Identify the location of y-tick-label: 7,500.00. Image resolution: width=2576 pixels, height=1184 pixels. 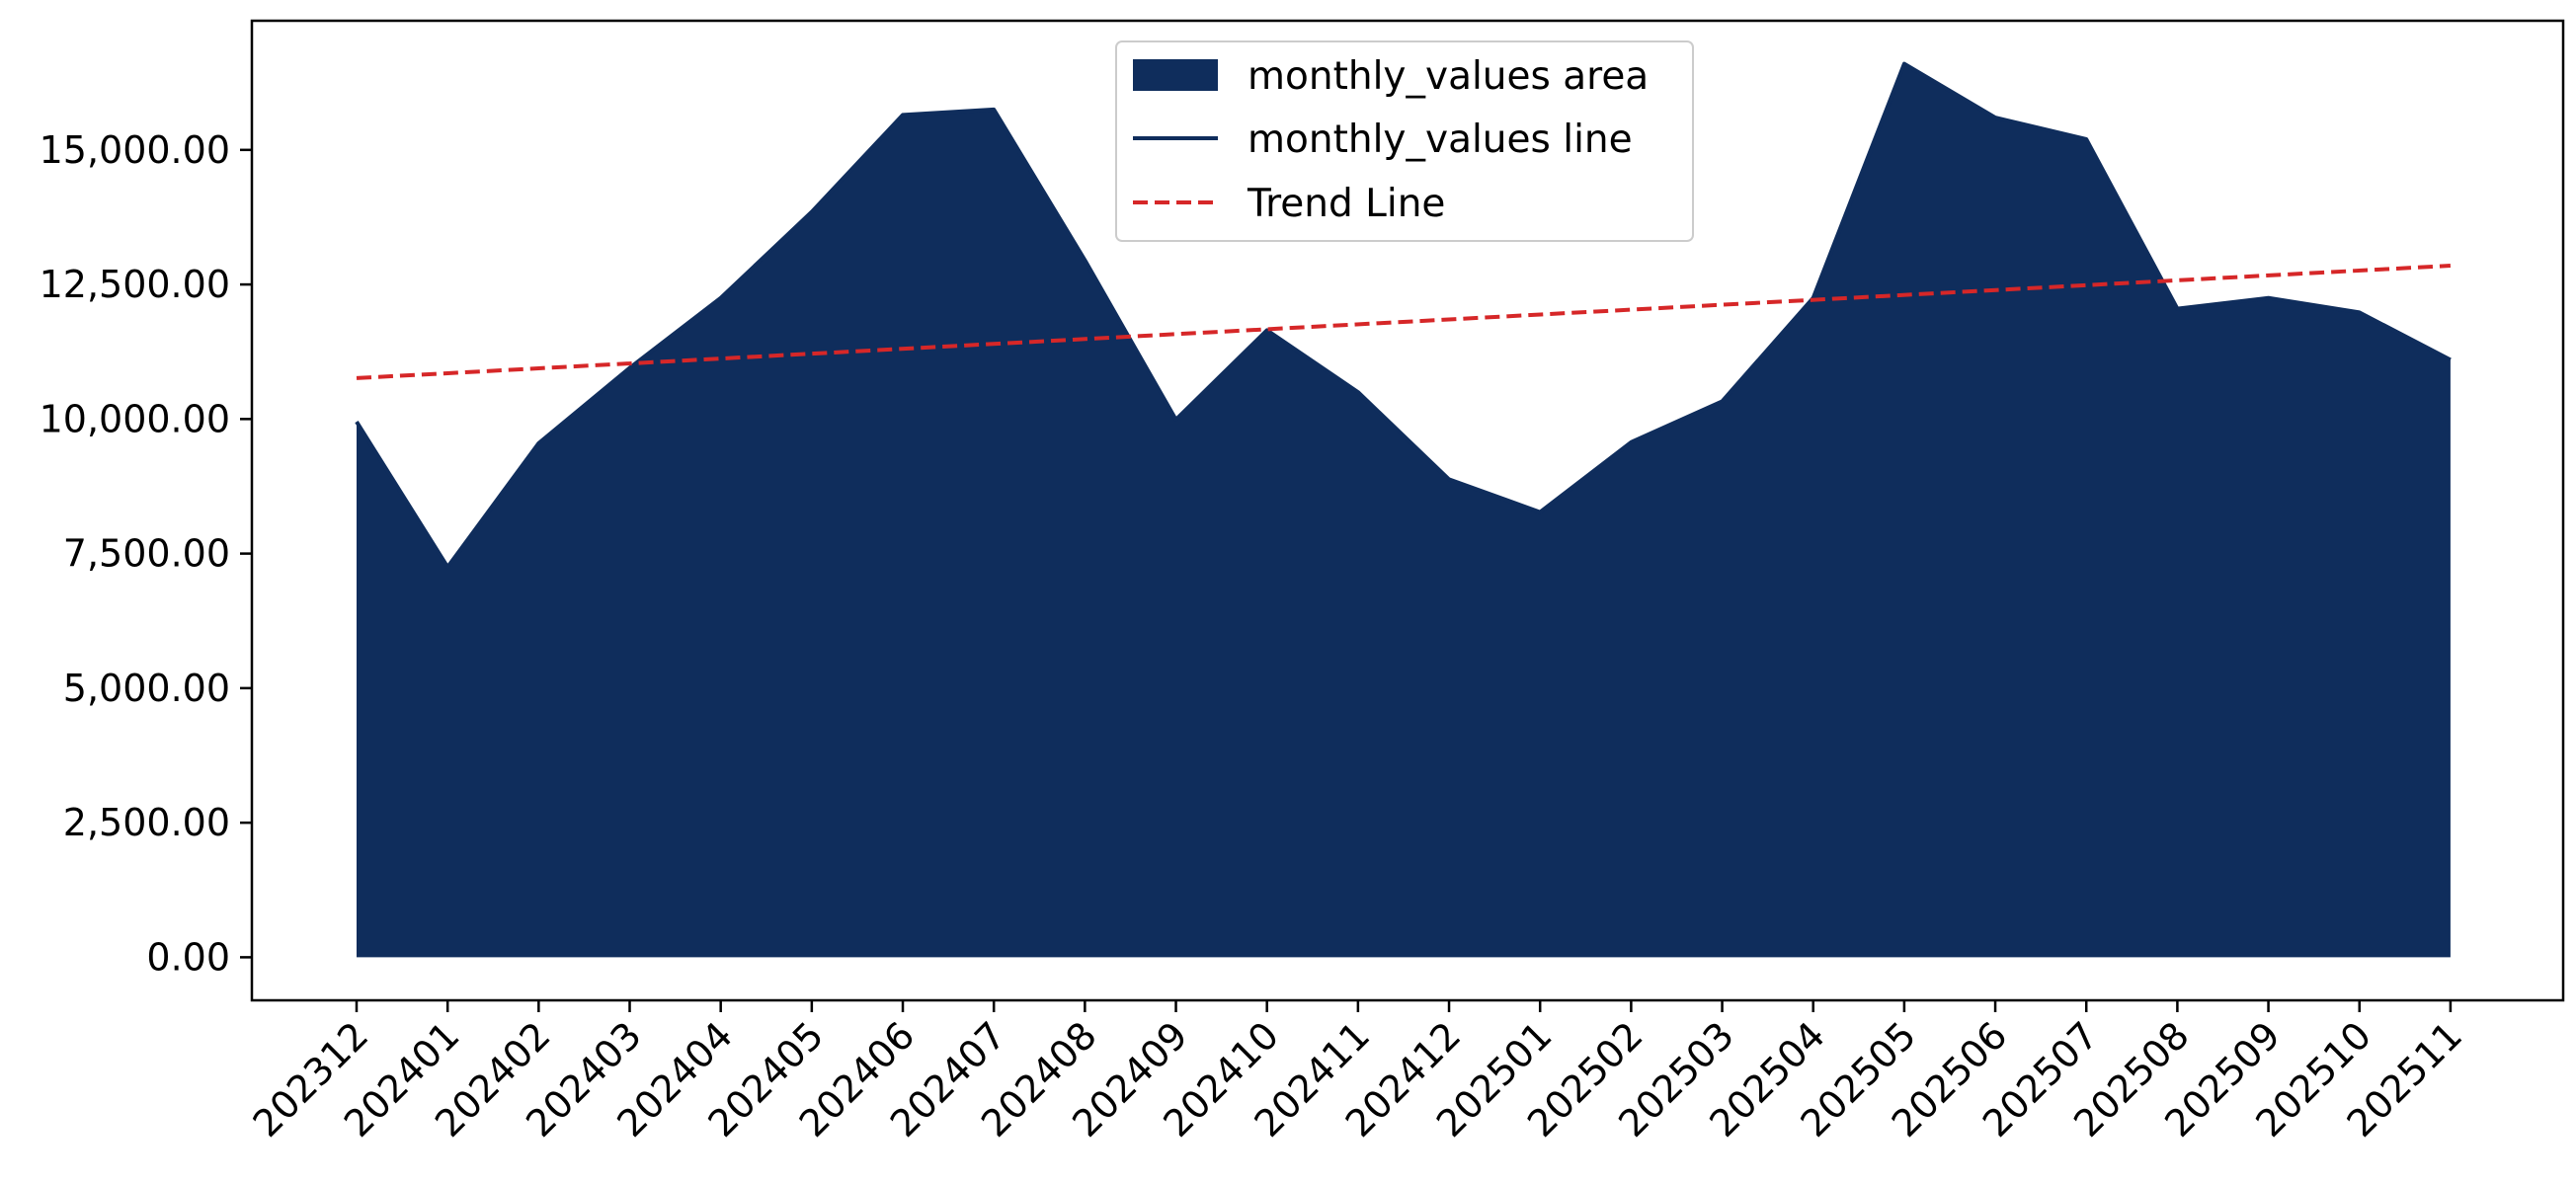
(146, 554).